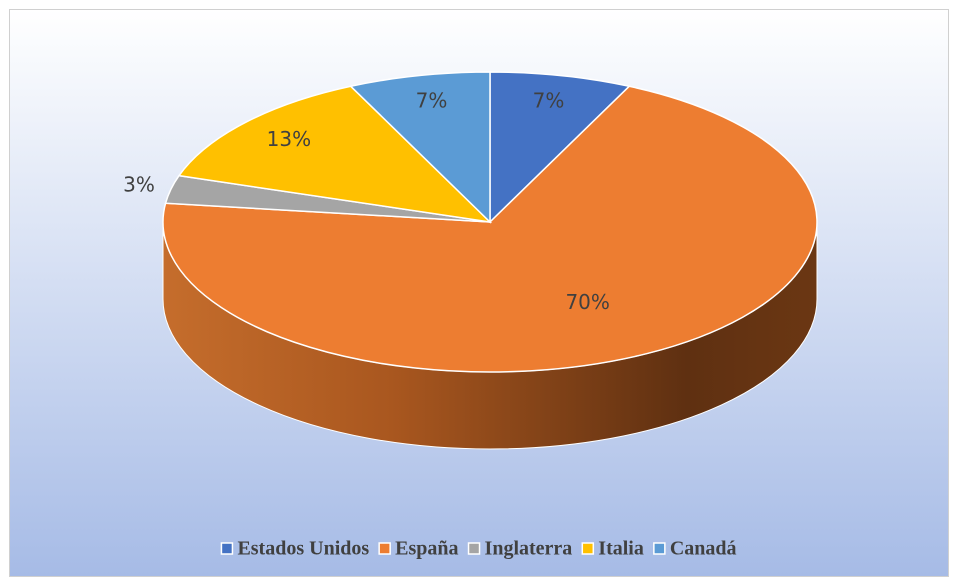 The height and width of the screenshot is (578, 958). What do you see at coordinates (139, 185) in the screenshot?
I see `data-label: 3%` at bounding box center [139, 185].